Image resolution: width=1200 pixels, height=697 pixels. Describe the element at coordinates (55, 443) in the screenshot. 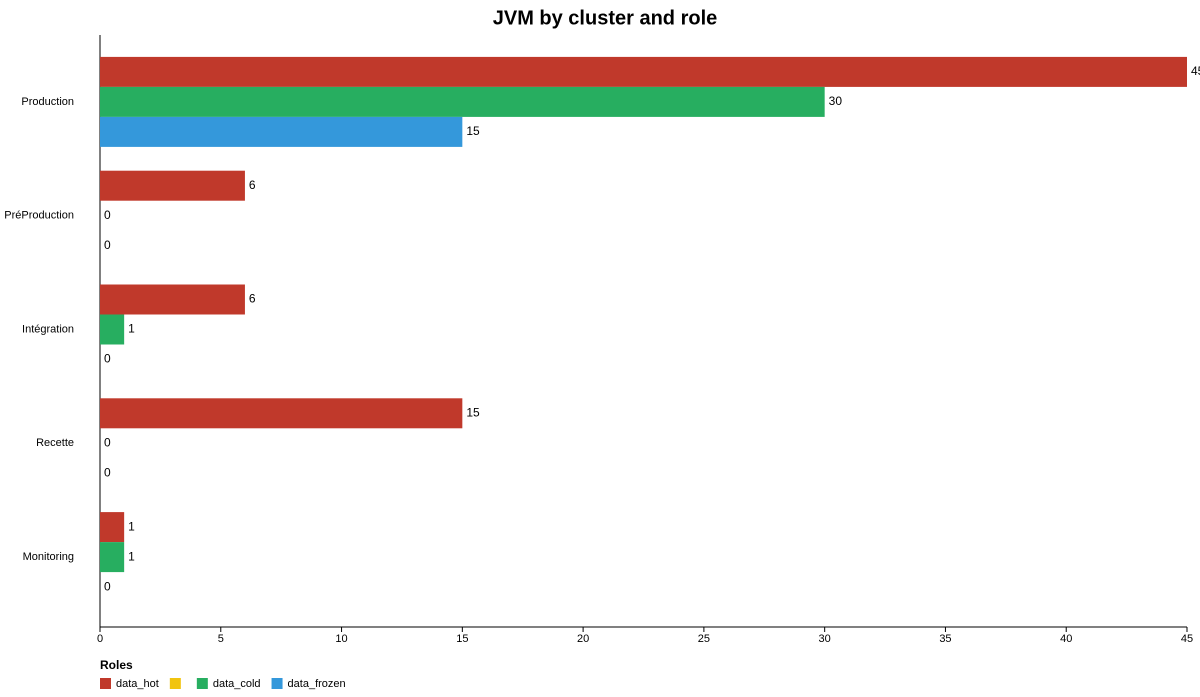

I see `y-tick-label: Recette` at that location.